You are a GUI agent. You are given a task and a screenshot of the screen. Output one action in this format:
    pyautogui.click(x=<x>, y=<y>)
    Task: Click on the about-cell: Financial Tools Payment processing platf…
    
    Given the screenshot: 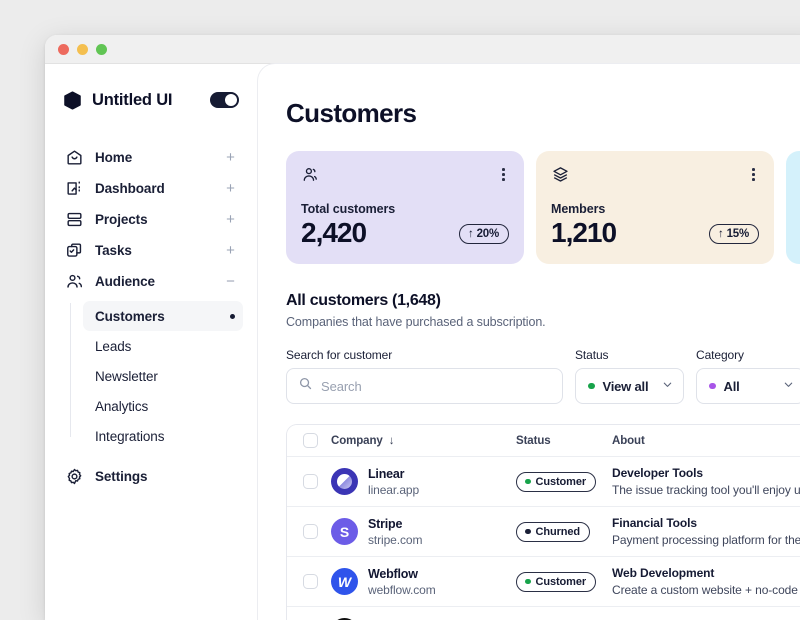 What is the action you would take?
    pyautogui.click(x=706, y=531)
    